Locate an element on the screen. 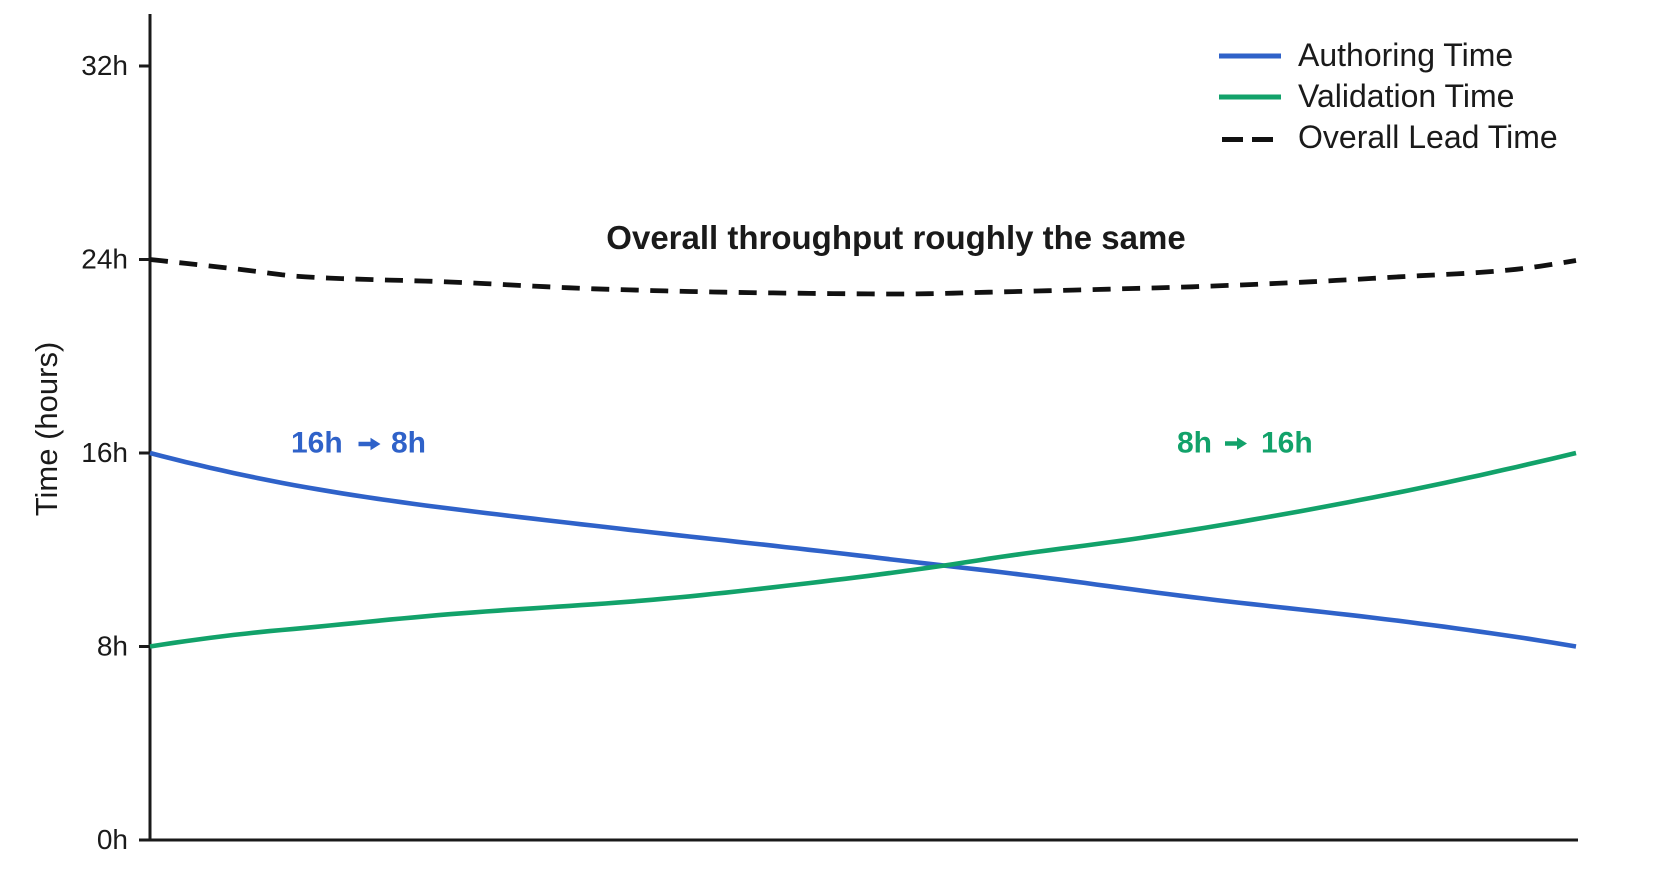 Image resolution: width=1668 pixels, height=874 pixels. svg-text: Overall Lead Time is located at coordinates (1428, 137).